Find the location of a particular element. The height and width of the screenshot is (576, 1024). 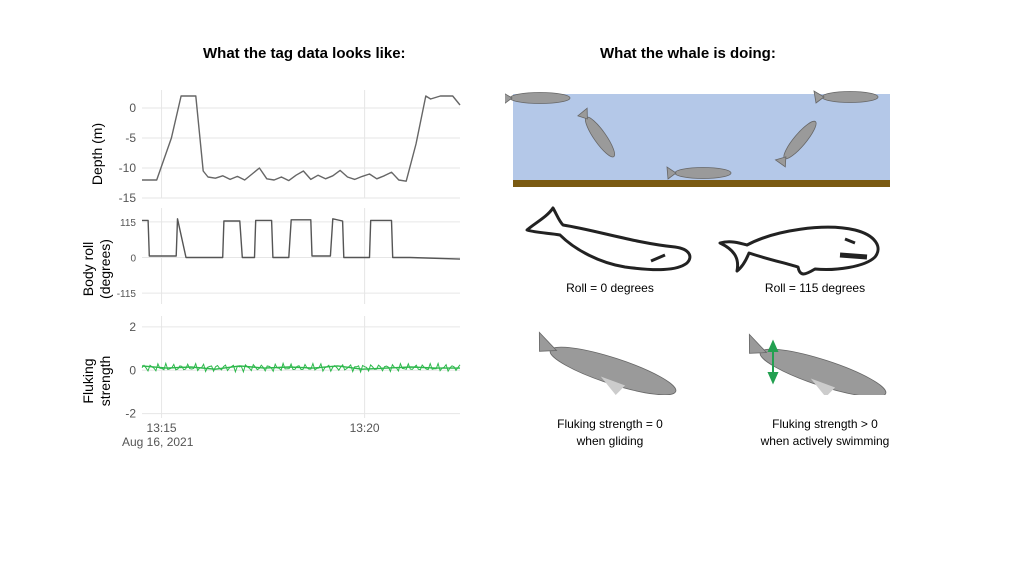

seabed is located at coordinates (701, 183).